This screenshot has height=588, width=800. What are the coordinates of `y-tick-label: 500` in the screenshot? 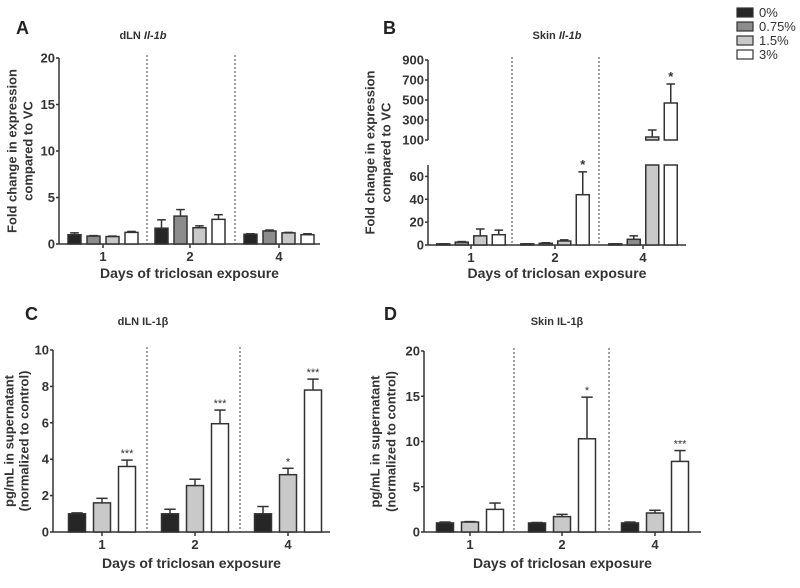 It's located at (413, 100).